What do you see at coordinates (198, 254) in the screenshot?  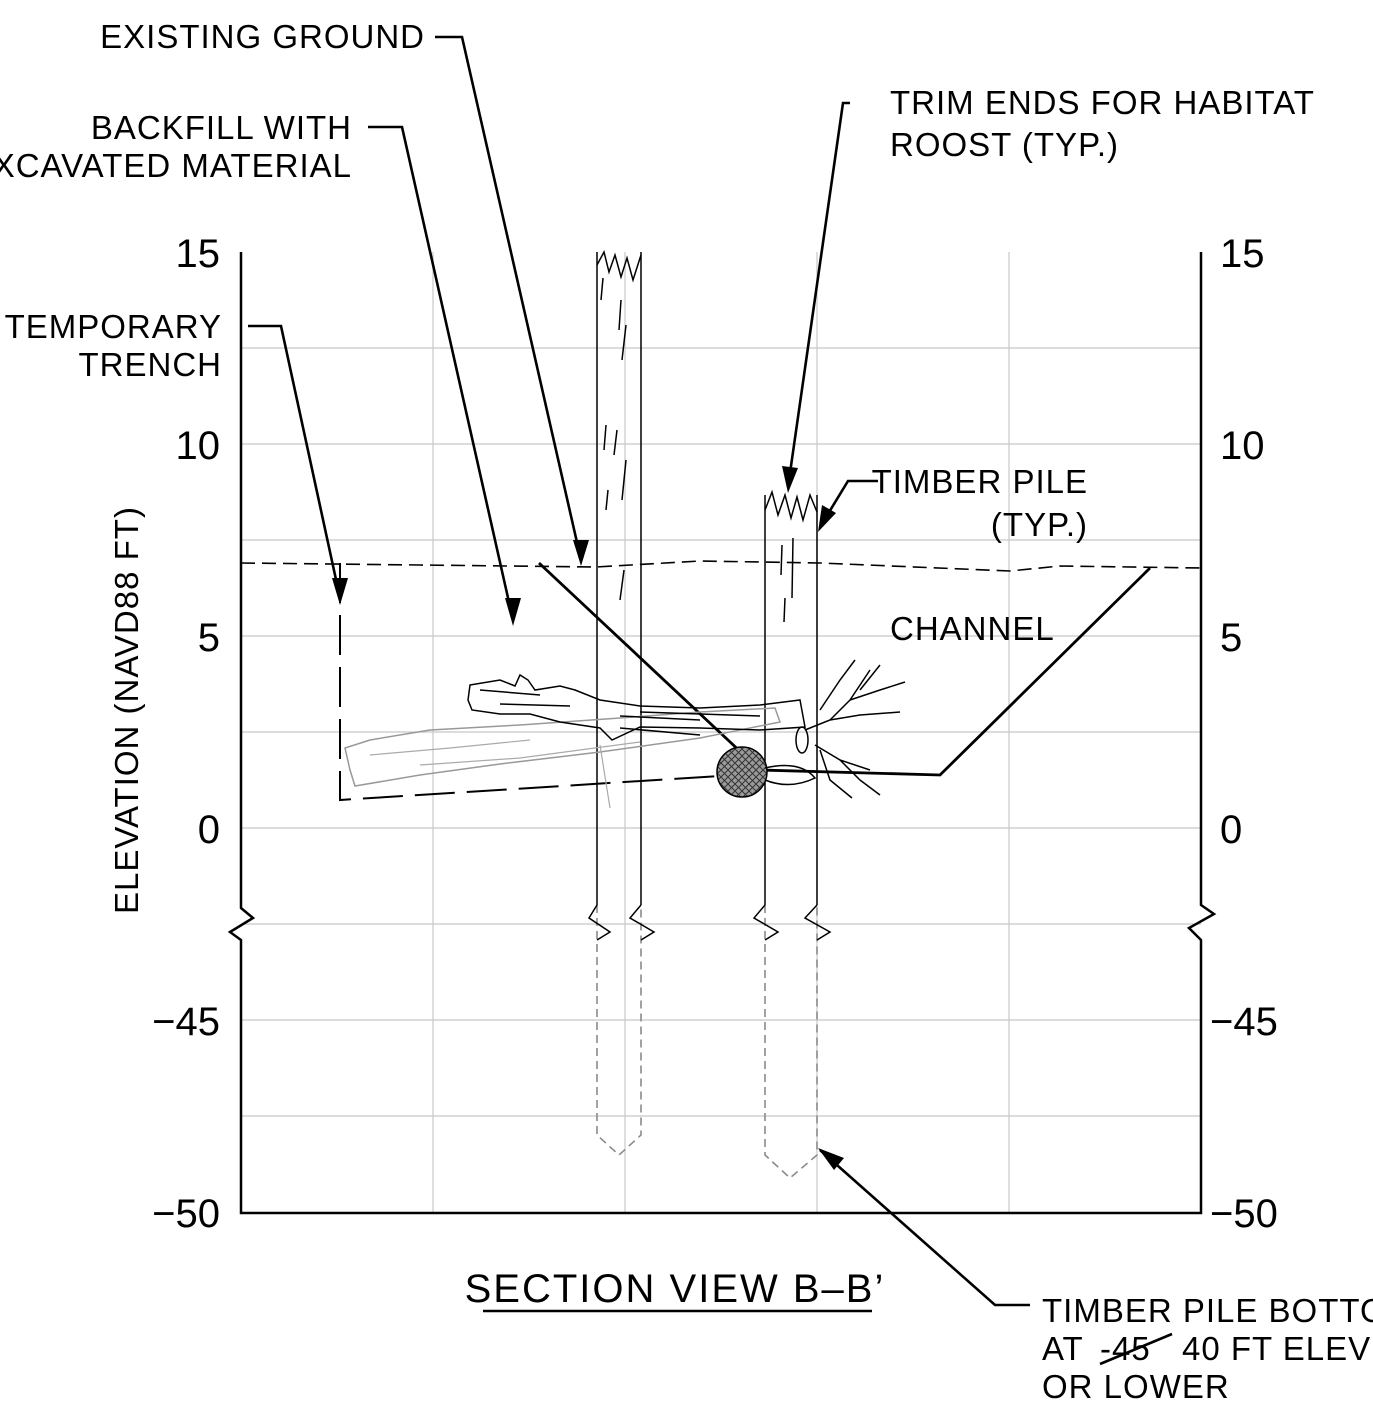 I see `tick-left-15: 15` at bounding box center [198, 254].